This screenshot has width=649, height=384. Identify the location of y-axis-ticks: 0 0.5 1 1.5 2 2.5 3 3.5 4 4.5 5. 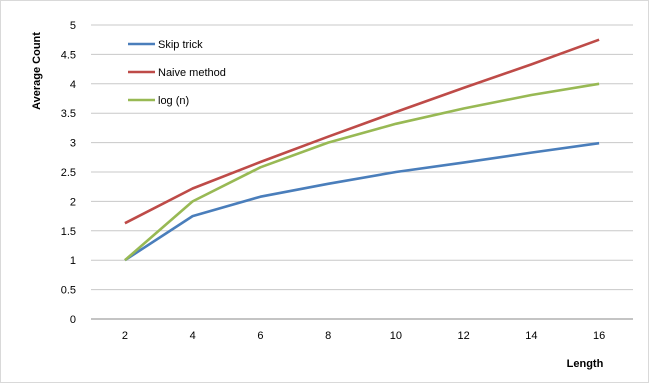
(68, 173).